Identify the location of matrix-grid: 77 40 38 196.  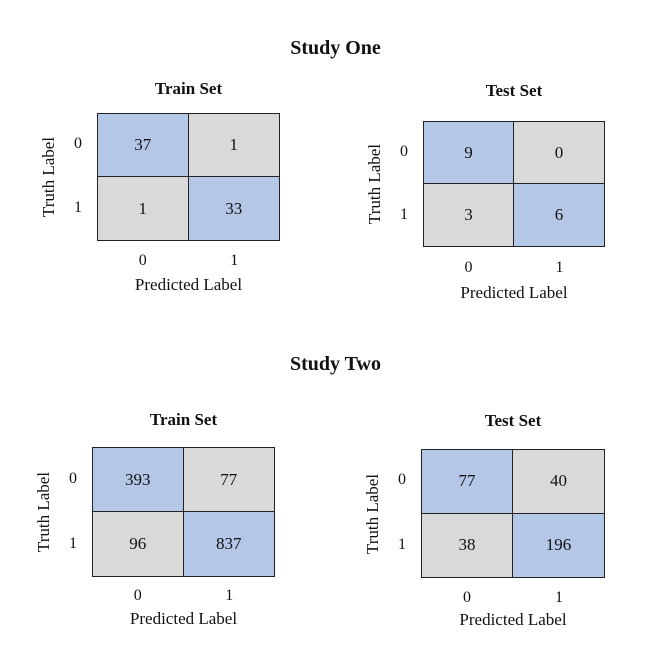
(513, 513).